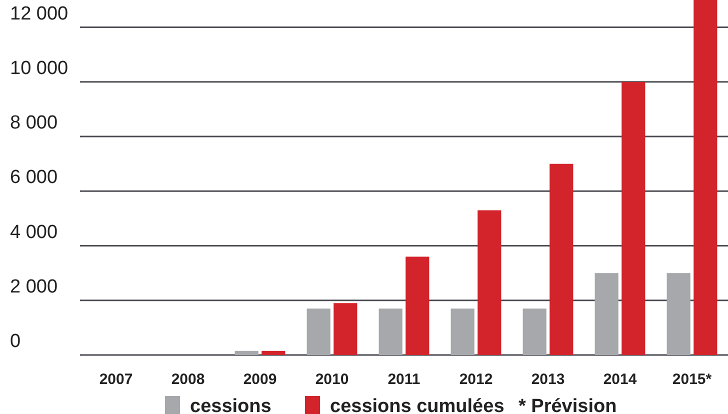 Image resolution: width=728 pixels, height=414 pixels. What do you see at coordinates (231, 405) in the screenshot?
I see `legend-label: cessions` at bounding box center [231, 405].